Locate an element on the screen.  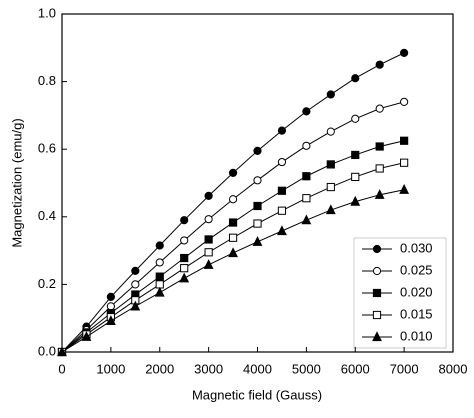
y-tick-label: 0.6 is located at coordinates (47, 148).